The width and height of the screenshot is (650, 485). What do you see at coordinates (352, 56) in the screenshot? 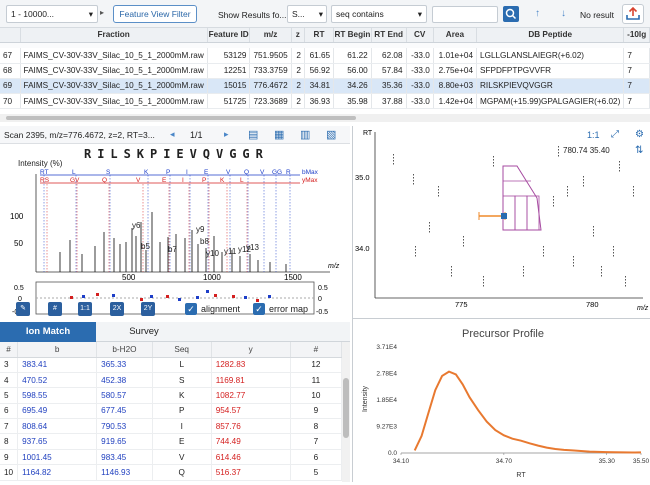
I see `cell-rt-begin: 61.22` at bounding box center [352, 56].